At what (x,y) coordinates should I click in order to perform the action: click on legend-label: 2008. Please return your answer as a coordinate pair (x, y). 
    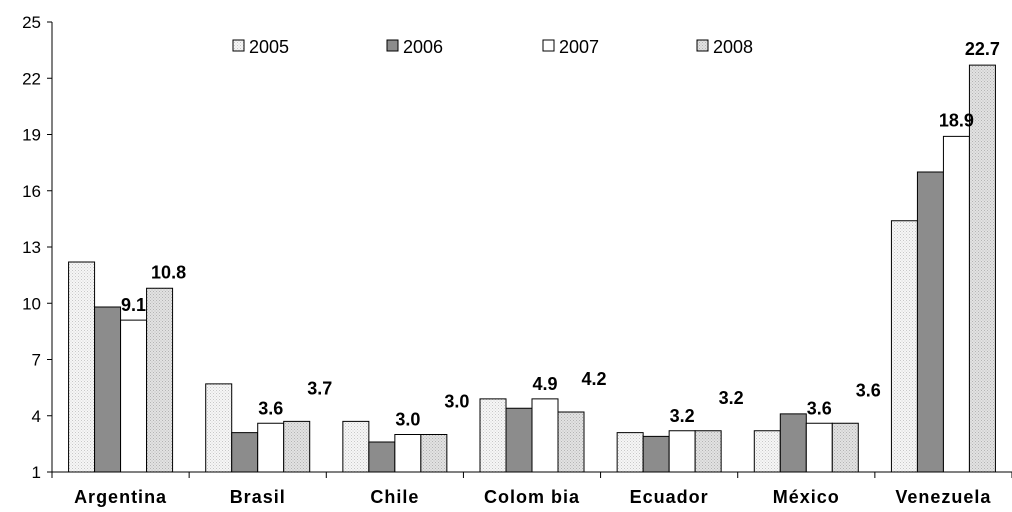
    Looking at the image, I should click on (733, 47).